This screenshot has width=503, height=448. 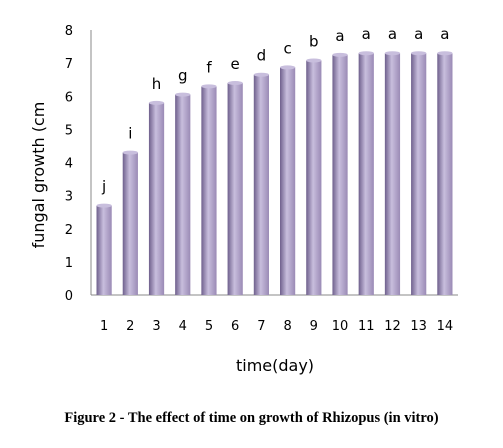 I want to click on significance-letter: j, so click(x=103, y=187).